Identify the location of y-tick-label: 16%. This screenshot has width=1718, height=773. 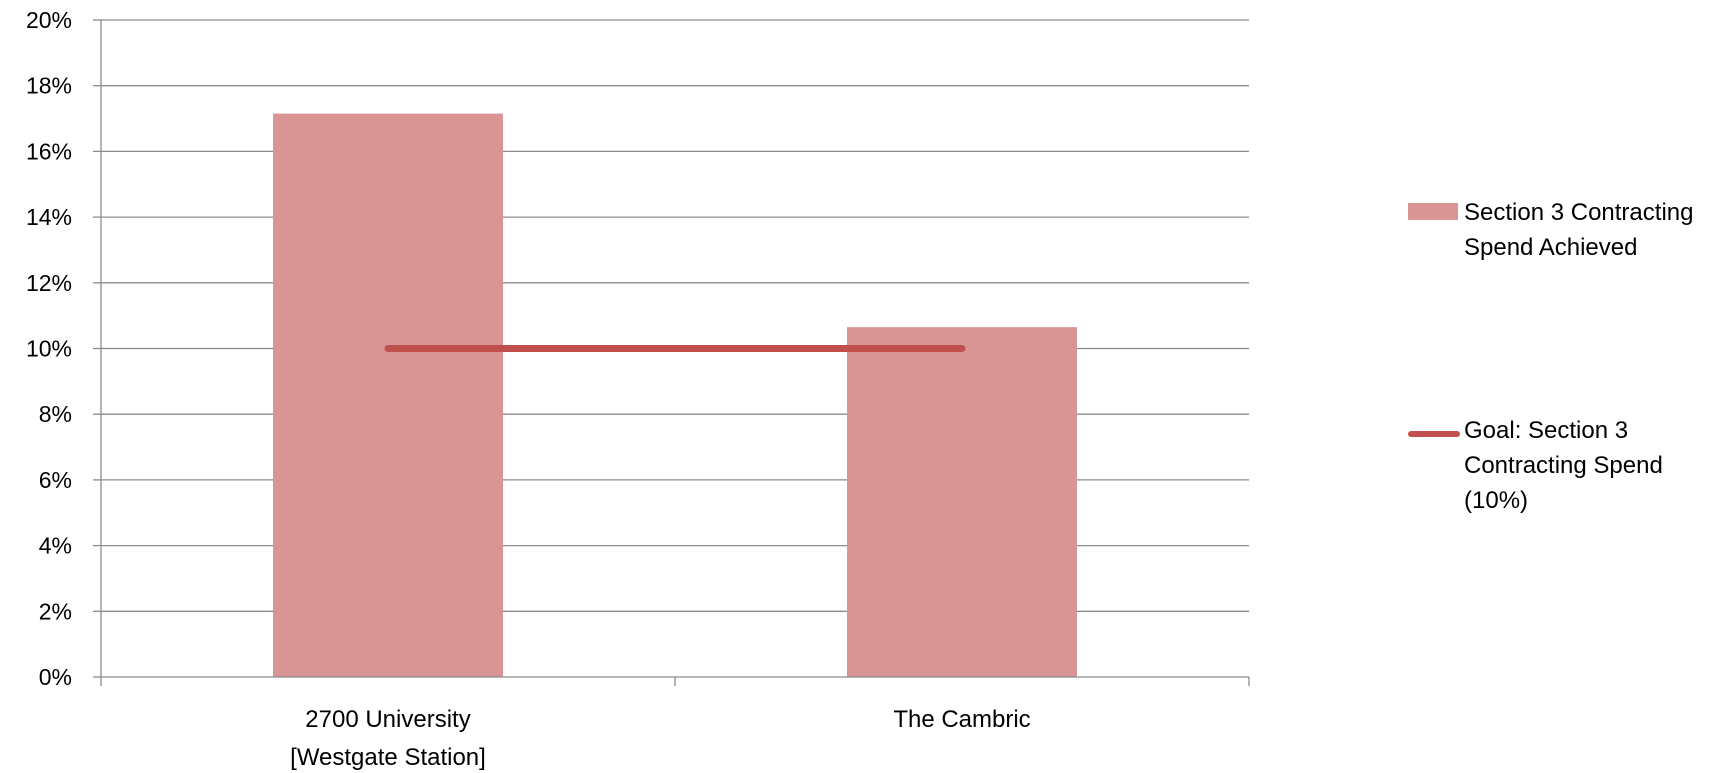
(49, 151).